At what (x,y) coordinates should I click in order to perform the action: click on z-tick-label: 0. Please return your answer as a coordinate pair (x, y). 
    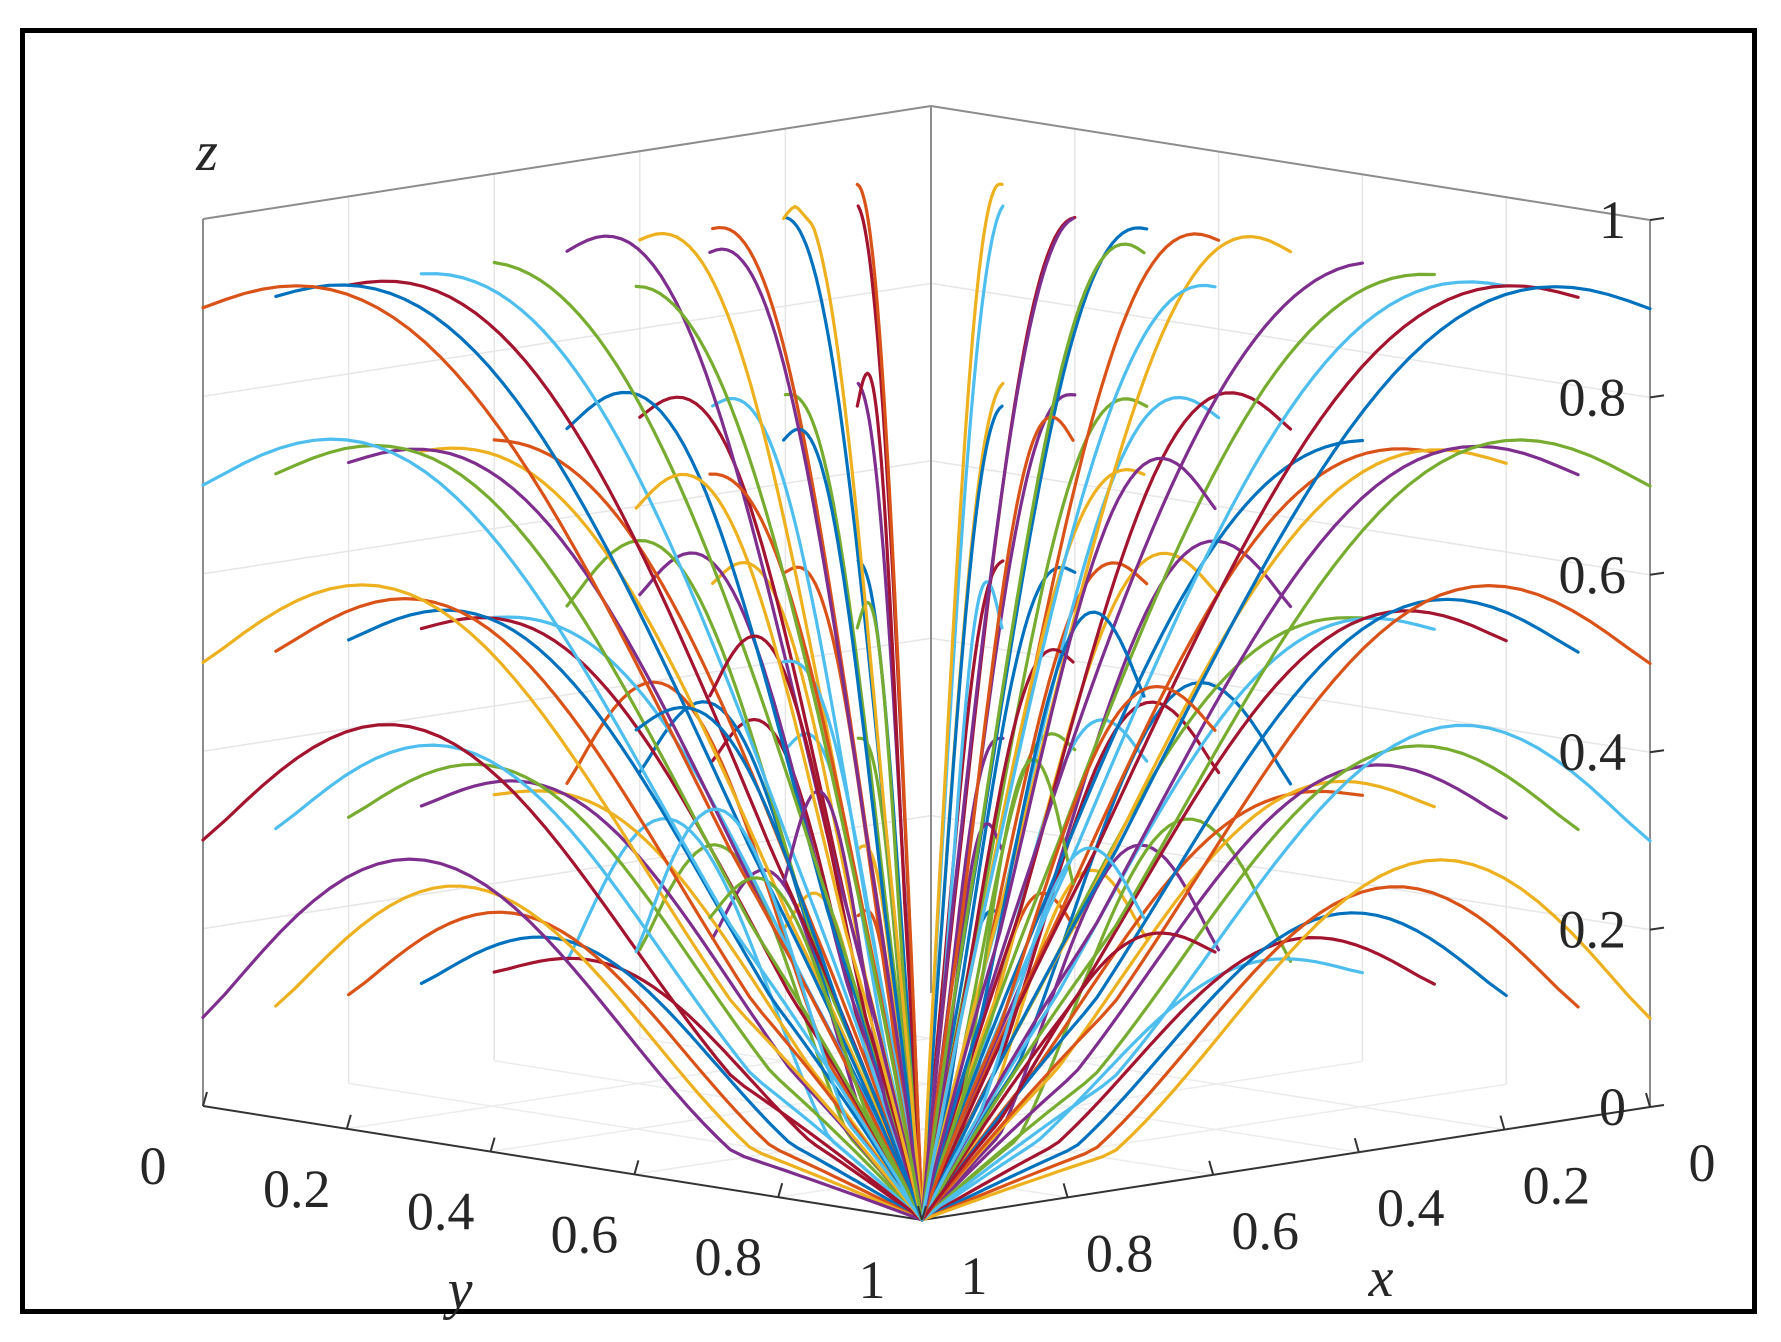
    Looking at the image, I should click on (1612, 1107).